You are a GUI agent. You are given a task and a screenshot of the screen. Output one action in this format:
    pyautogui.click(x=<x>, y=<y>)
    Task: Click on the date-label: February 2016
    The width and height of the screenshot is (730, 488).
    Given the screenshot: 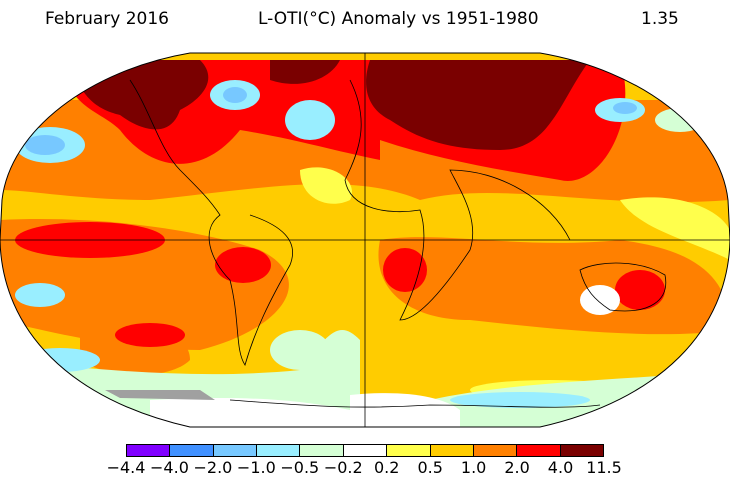 What is the action you would take?
    pyautogui.click(x=107, y=19)
    